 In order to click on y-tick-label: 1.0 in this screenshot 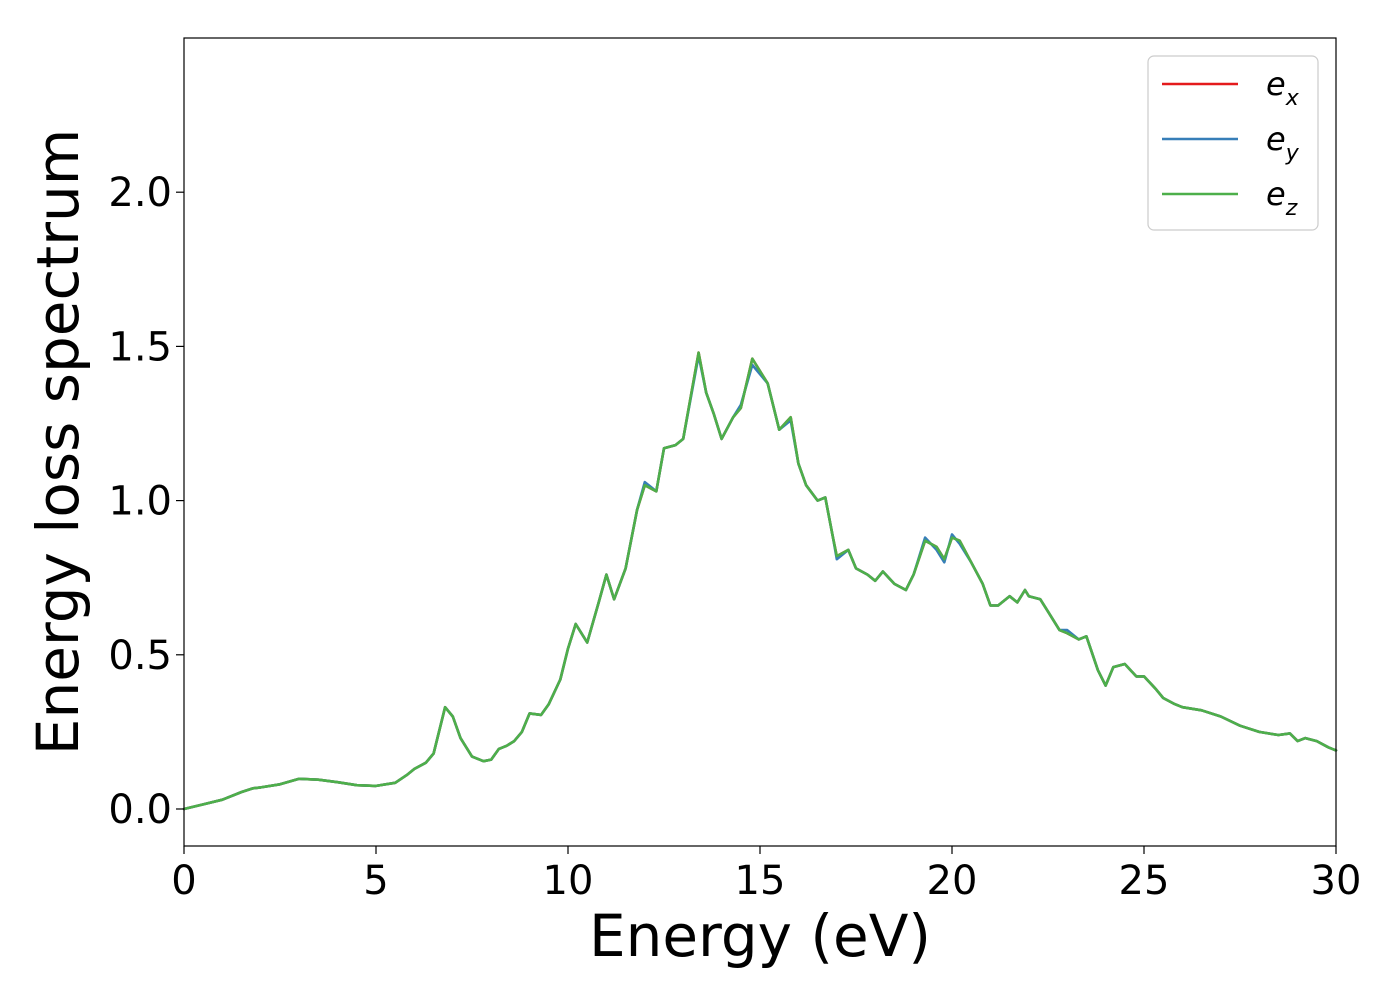, I will do `click(140, 502)`.